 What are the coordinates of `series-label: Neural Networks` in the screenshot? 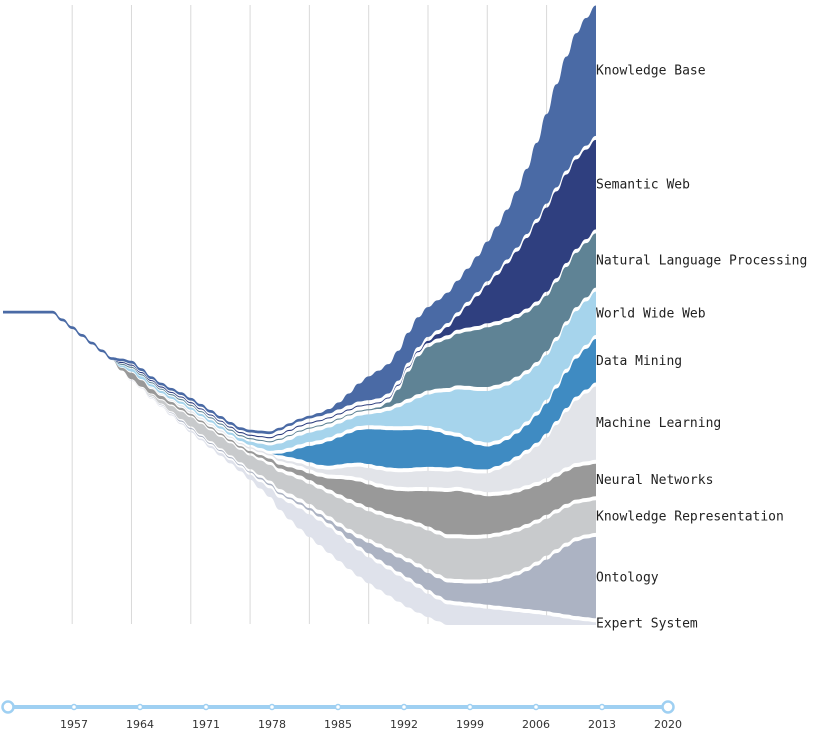 It's located at (654, 480).